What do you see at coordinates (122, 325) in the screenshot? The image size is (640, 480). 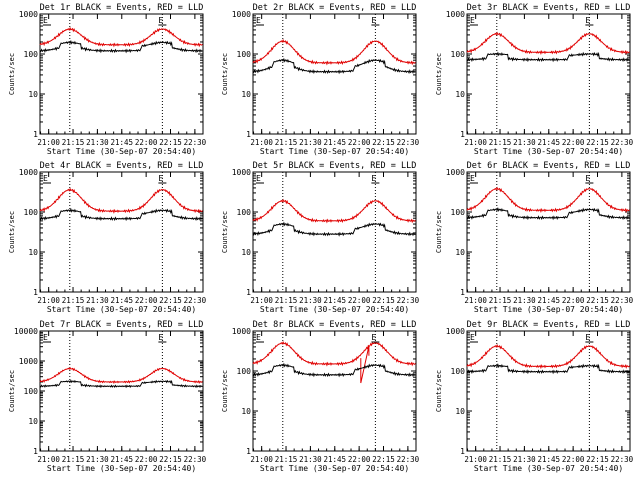 I see `panel-title: Det 7r BLACK = Events, RED = LLD` at bounding box center [122, 325].